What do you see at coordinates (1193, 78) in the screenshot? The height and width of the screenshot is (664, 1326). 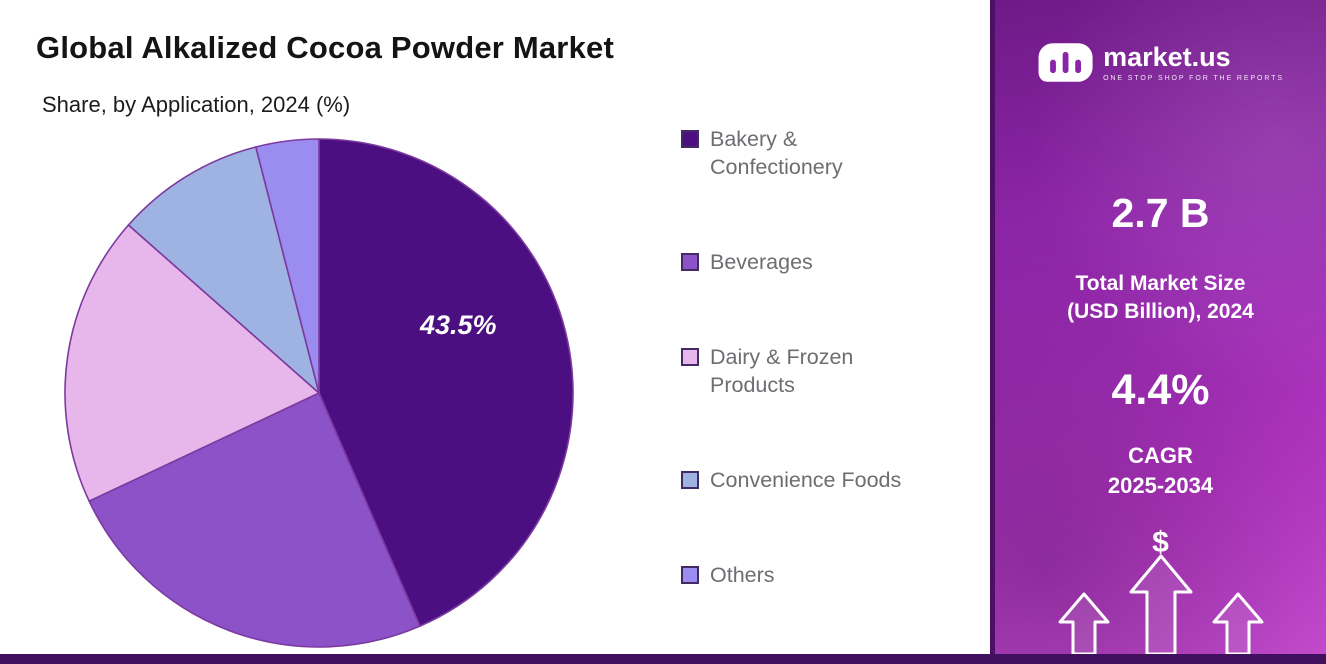 I see `brand-tagline: ONE STOP SHOP FOR THE REPORTS` at bounding box center [1193, 78].